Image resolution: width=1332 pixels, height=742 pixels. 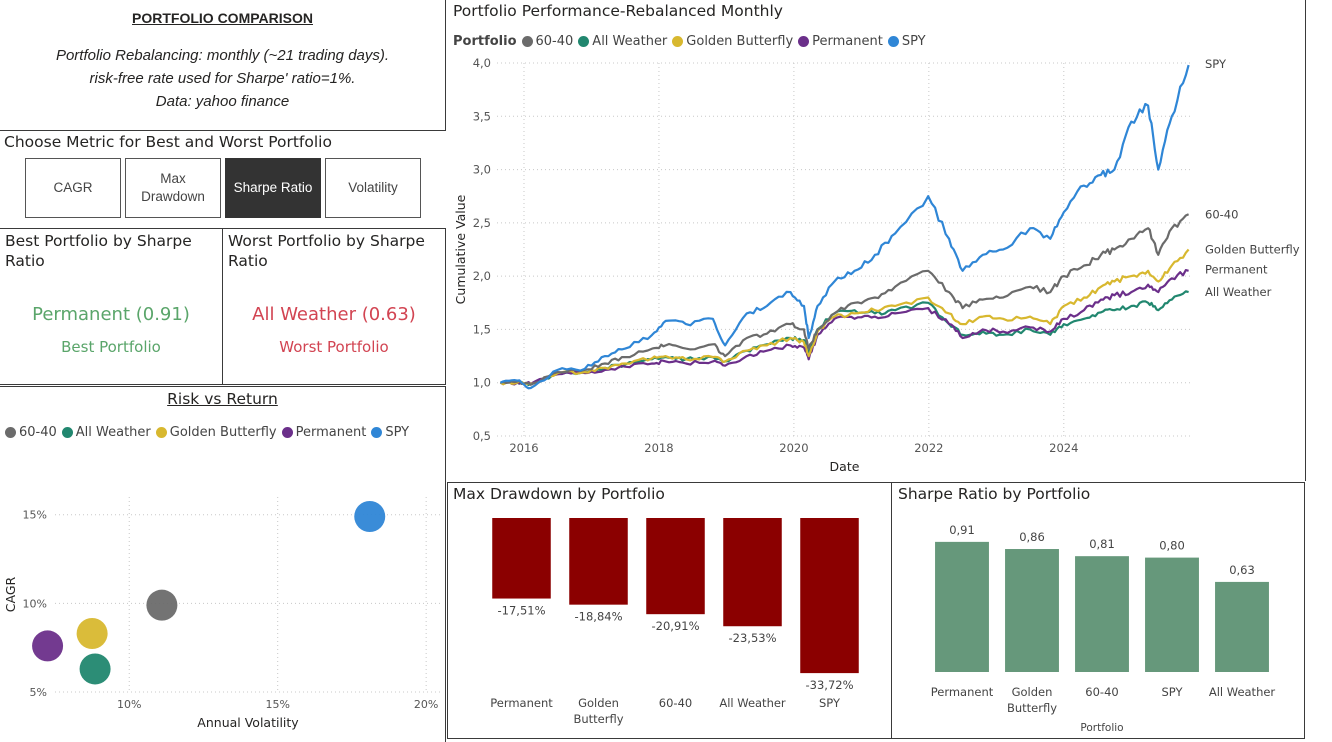 What do you see at coordinates (485, 41) in the screenshot?
I see `performance-legend-title: Portfolio` at bounding box center [485, 41].